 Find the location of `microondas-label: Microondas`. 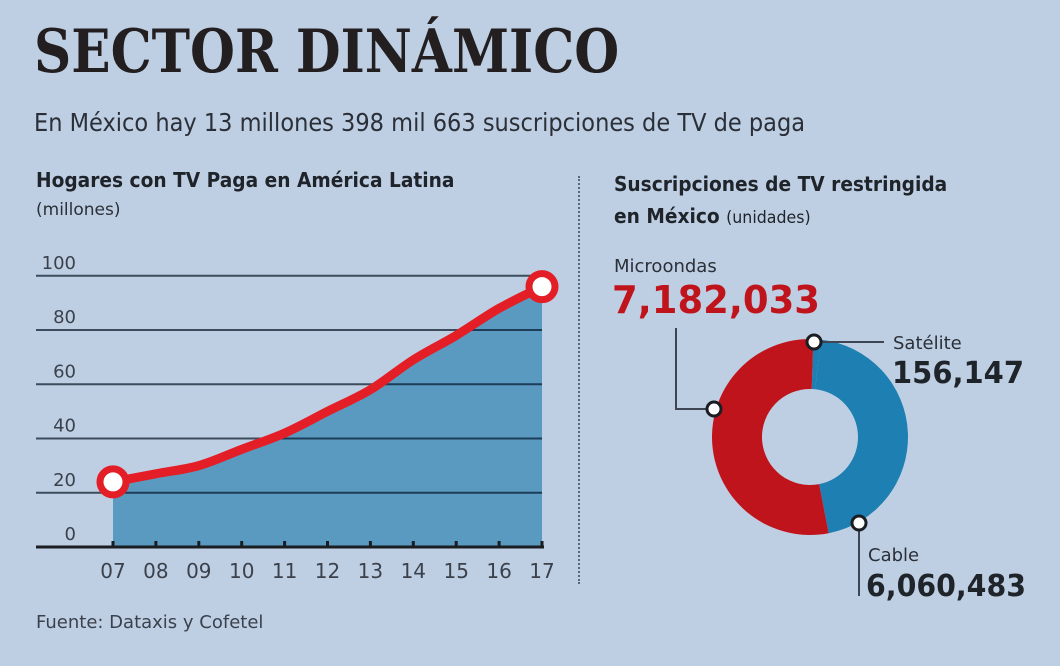

microondas-label: Microondas is located at coordinates (665, 266).